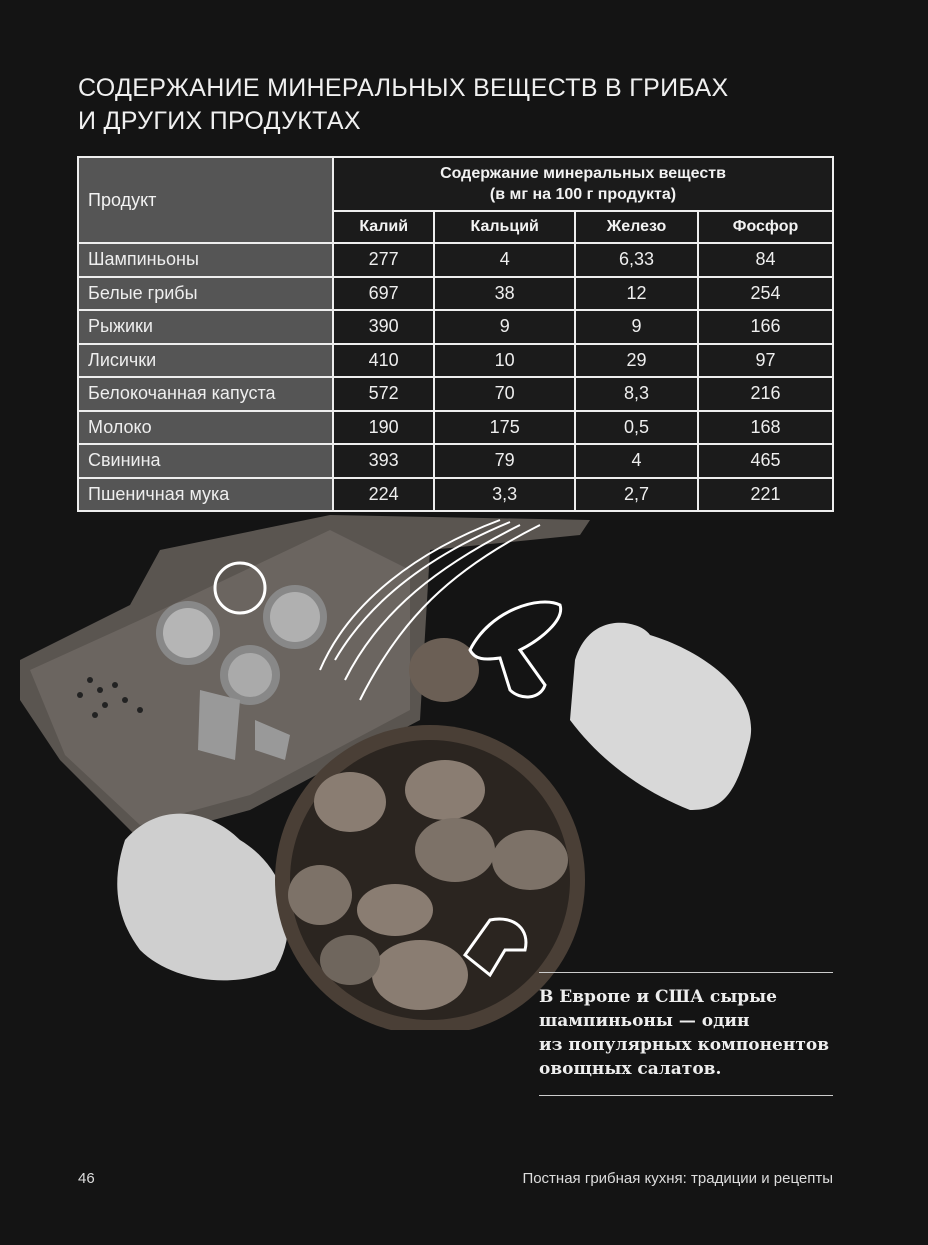 Image resolution: width=928 pixels, height=1245 pixels. Describe the element at coordinates (383, 427) in the screenshot. I see `value-cell: 190` at that location.